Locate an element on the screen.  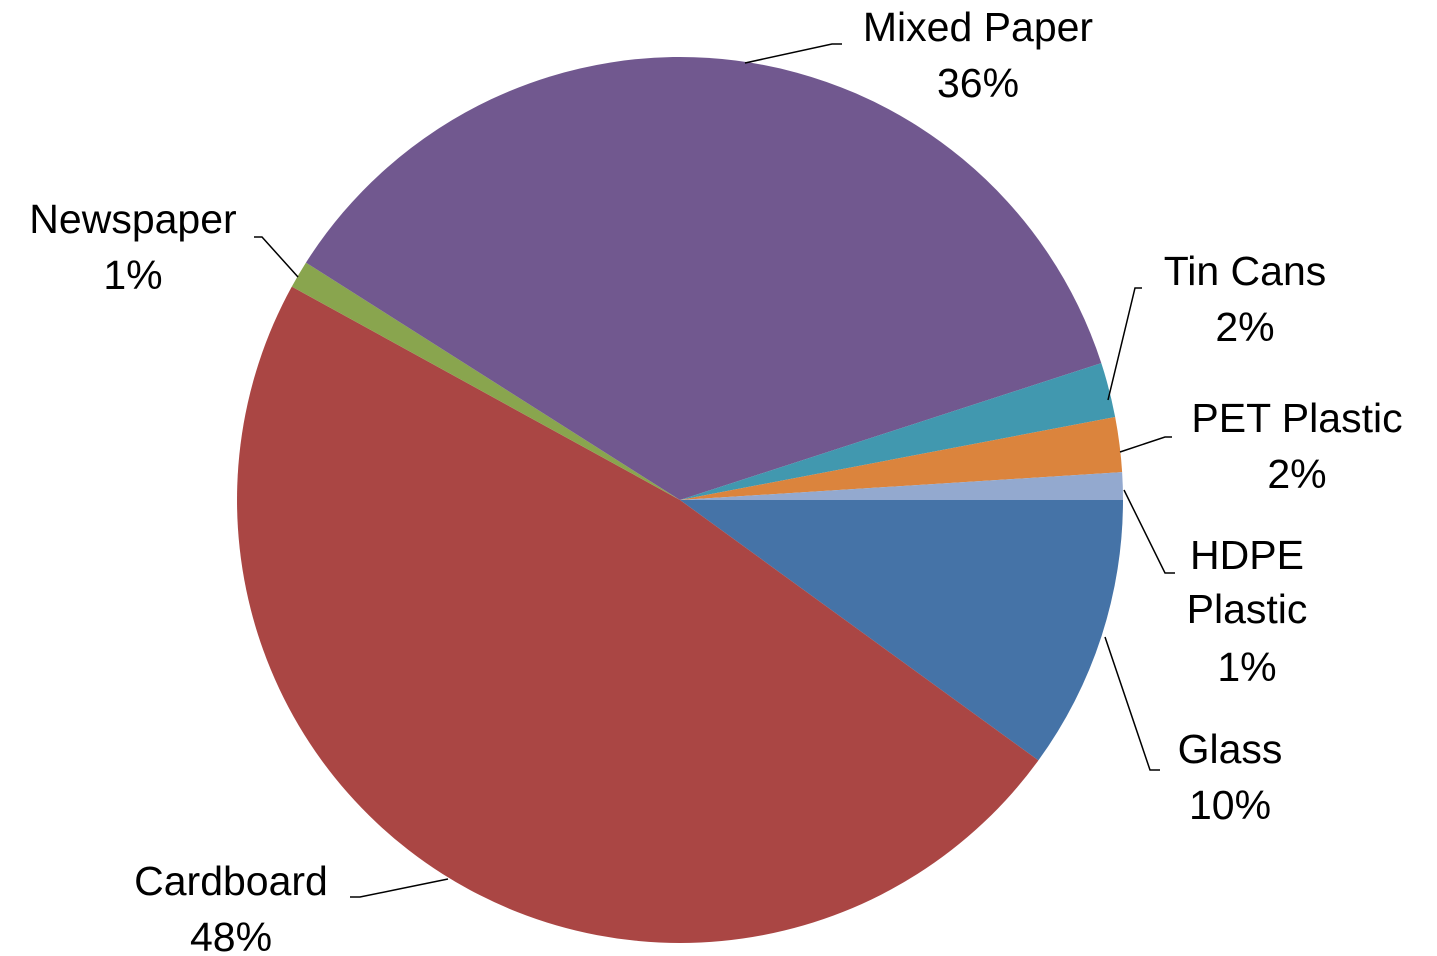
leader-line-cardboard is located at coordinates (399, 888).